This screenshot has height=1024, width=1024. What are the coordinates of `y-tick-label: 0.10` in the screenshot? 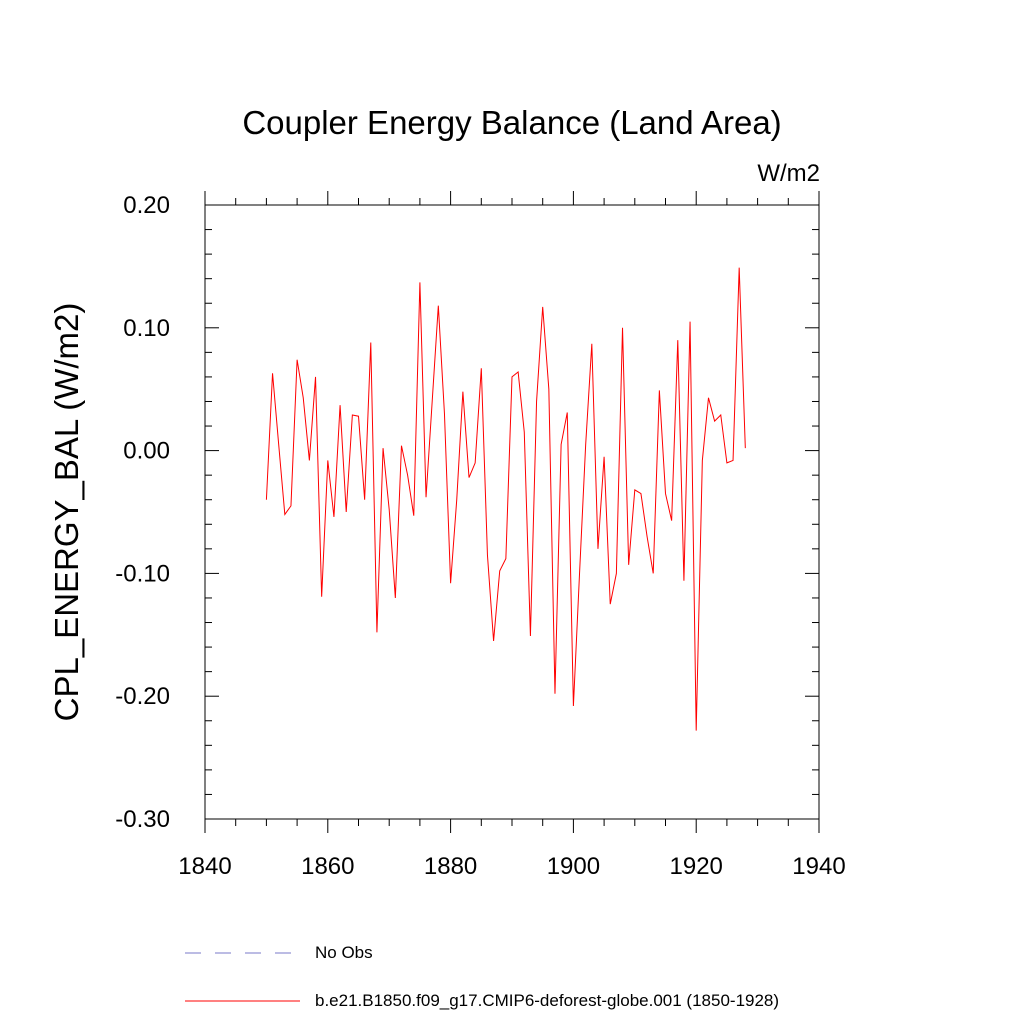 It's located at (146, 328).